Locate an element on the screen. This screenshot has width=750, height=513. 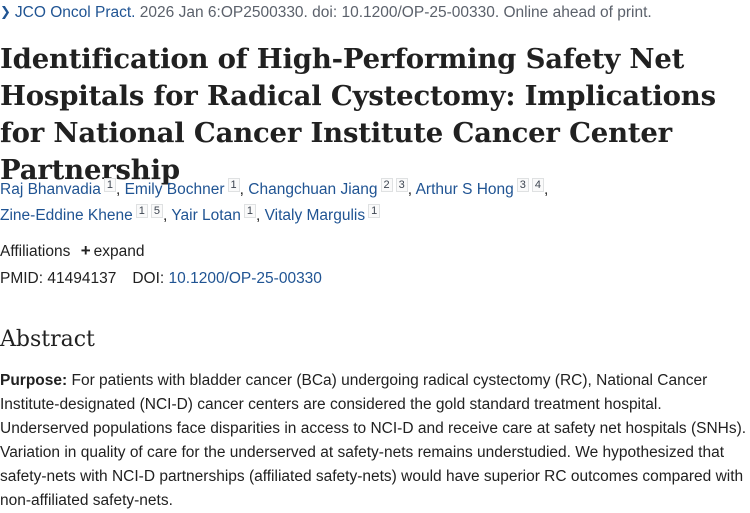
author-item: Emily Bochner 1 is located at coordinates (182, 188).